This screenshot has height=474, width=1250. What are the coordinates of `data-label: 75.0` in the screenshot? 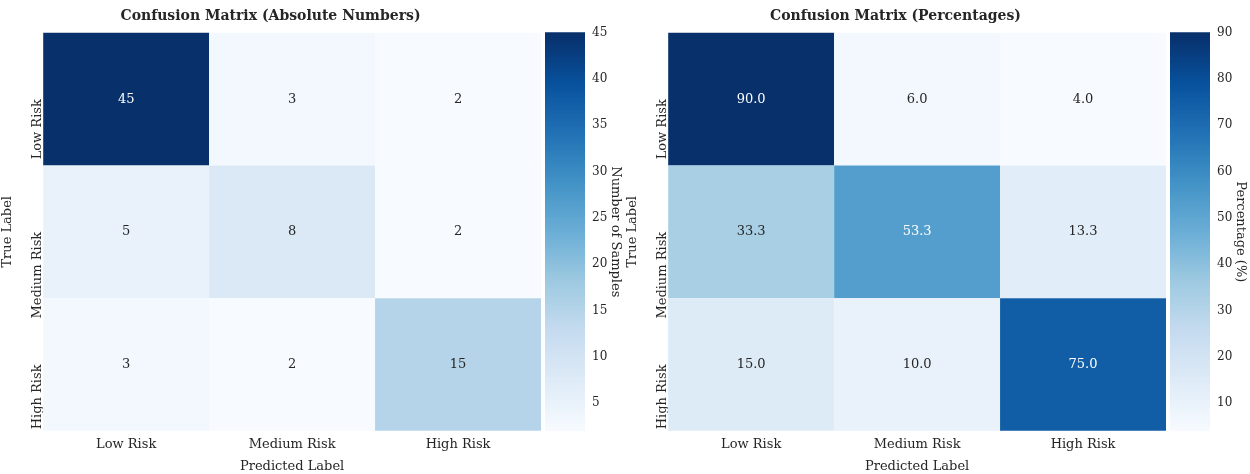 It's located at (1083, 363).